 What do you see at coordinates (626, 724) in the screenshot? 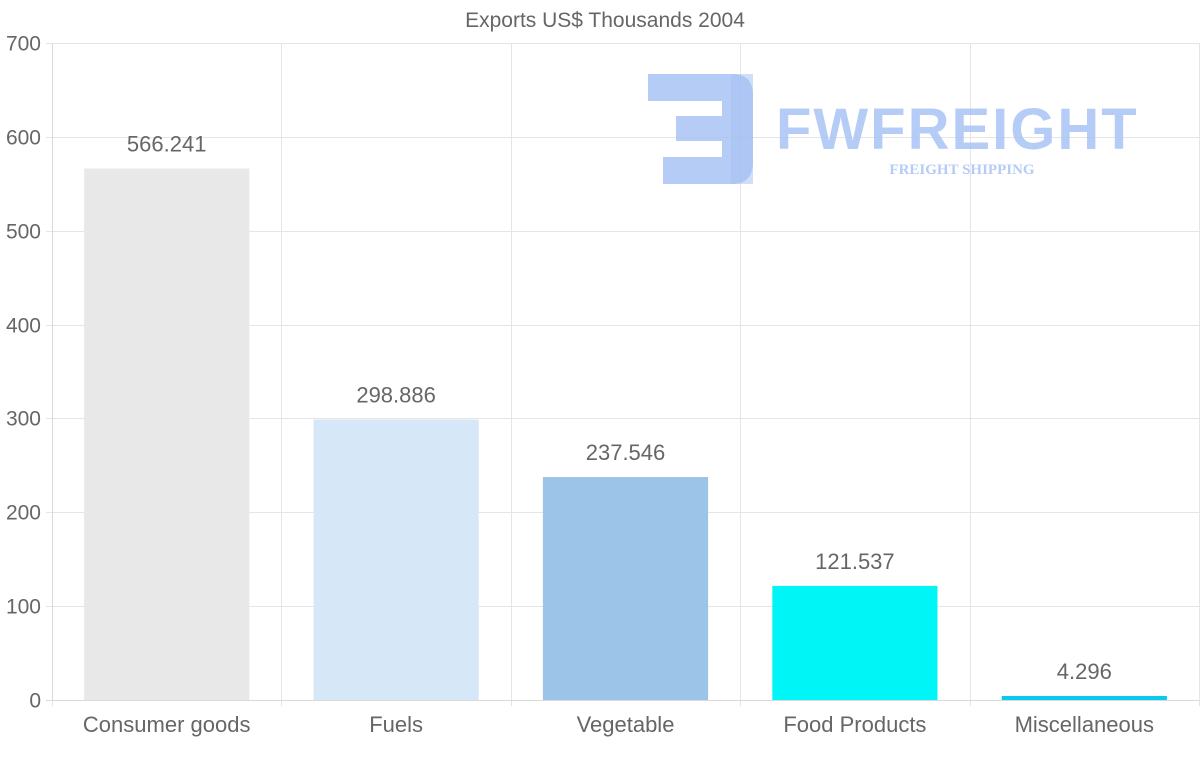
I see `x-category-label: Vegetable` at bounding box center [626, 724].